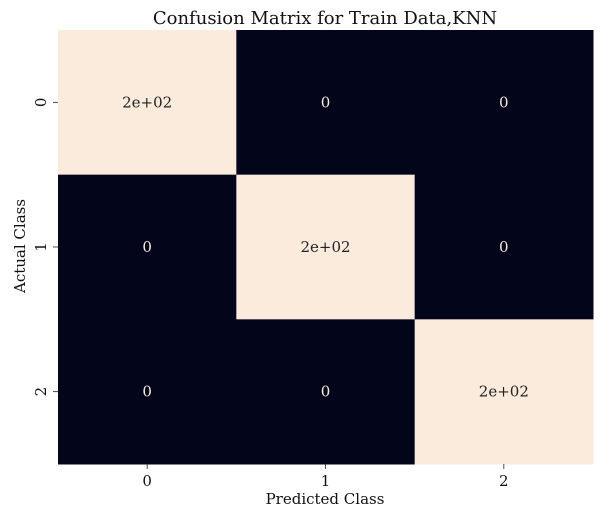 This screenshot has height=514, width=613. I want to click on y-tick-label: 0, so click(41, 103).